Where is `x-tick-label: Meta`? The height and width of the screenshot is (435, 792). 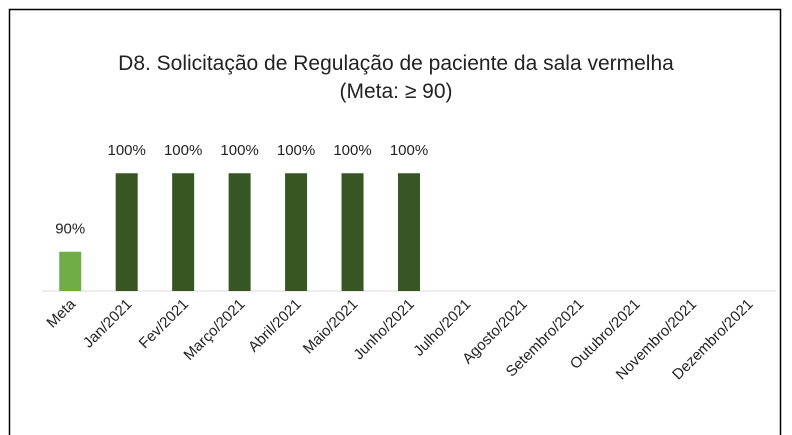 x-tick-label: Meta is located at coordinates (61, 313).